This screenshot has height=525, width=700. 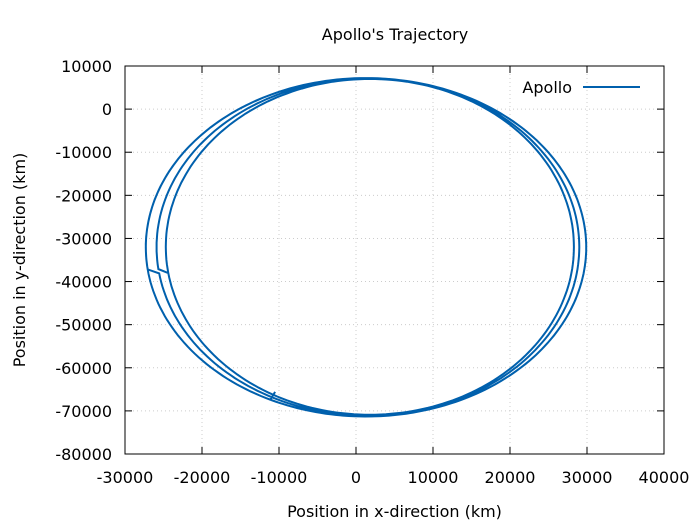 I want to click on y-tick-label: -70000, so click(x=83, y=411).